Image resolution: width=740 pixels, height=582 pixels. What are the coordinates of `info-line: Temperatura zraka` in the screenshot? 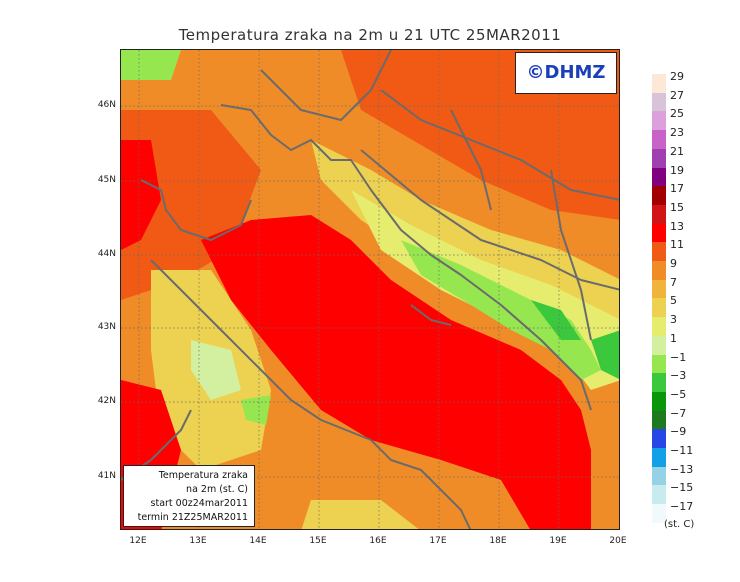 It's located at (203, 475).